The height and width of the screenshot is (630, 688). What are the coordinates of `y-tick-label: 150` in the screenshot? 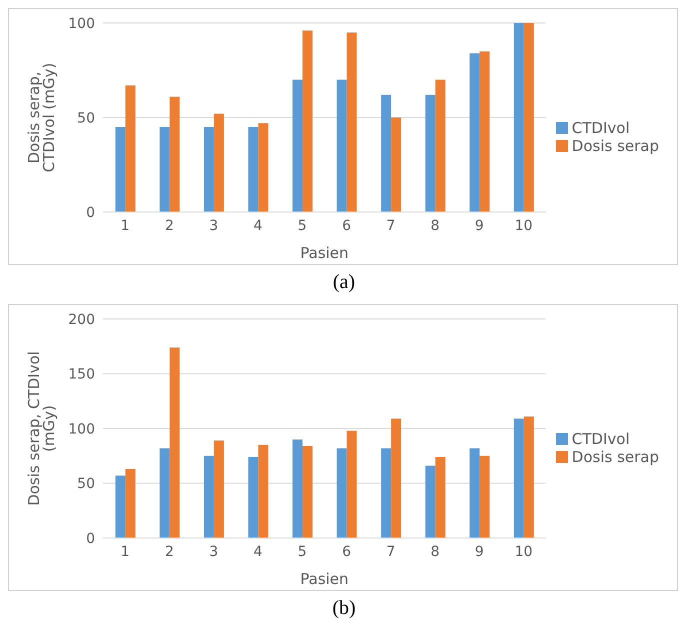 It's located at (81, 374).